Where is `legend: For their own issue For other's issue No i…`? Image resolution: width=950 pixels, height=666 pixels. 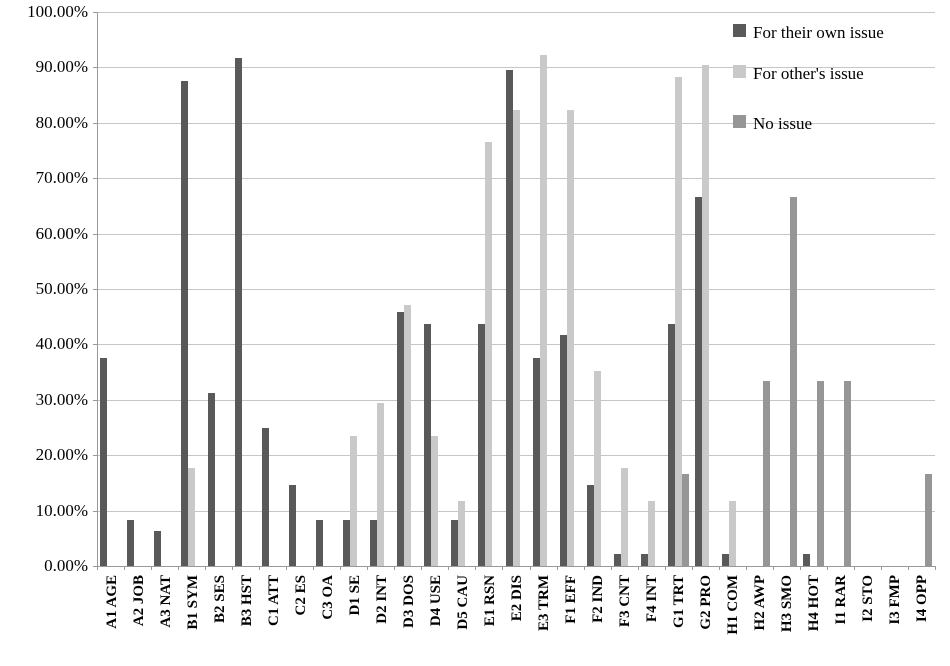
legend: For their own issue For other's issue No i… is located at coordinates (818, 86).